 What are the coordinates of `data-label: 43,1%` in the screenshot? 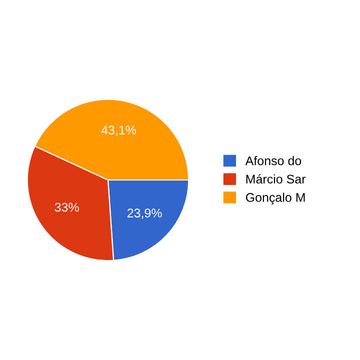 It's located at (118, 131).